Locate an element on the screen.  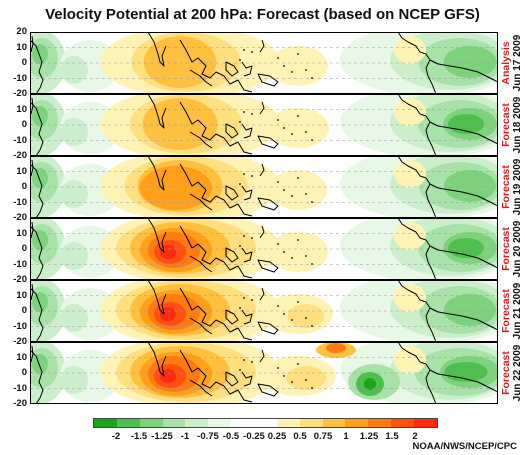
panel-date-label: Forecast Jun 18 2009 is located at coordinates (512, 125).